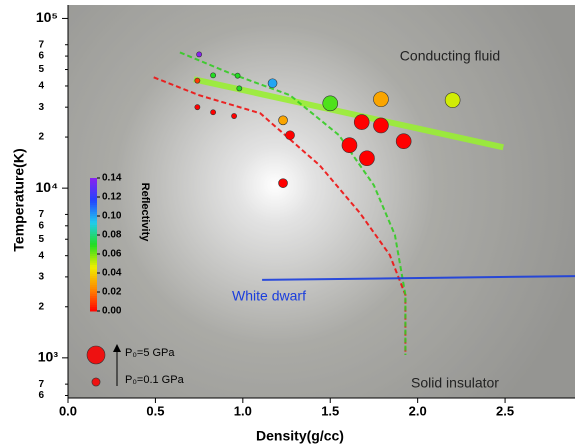 This screenshot has height=448, width=575. What do you see at coordinates (117, 348) in the screenshot?
I see `legend-arrowhead` at bounding box center [117, 348].